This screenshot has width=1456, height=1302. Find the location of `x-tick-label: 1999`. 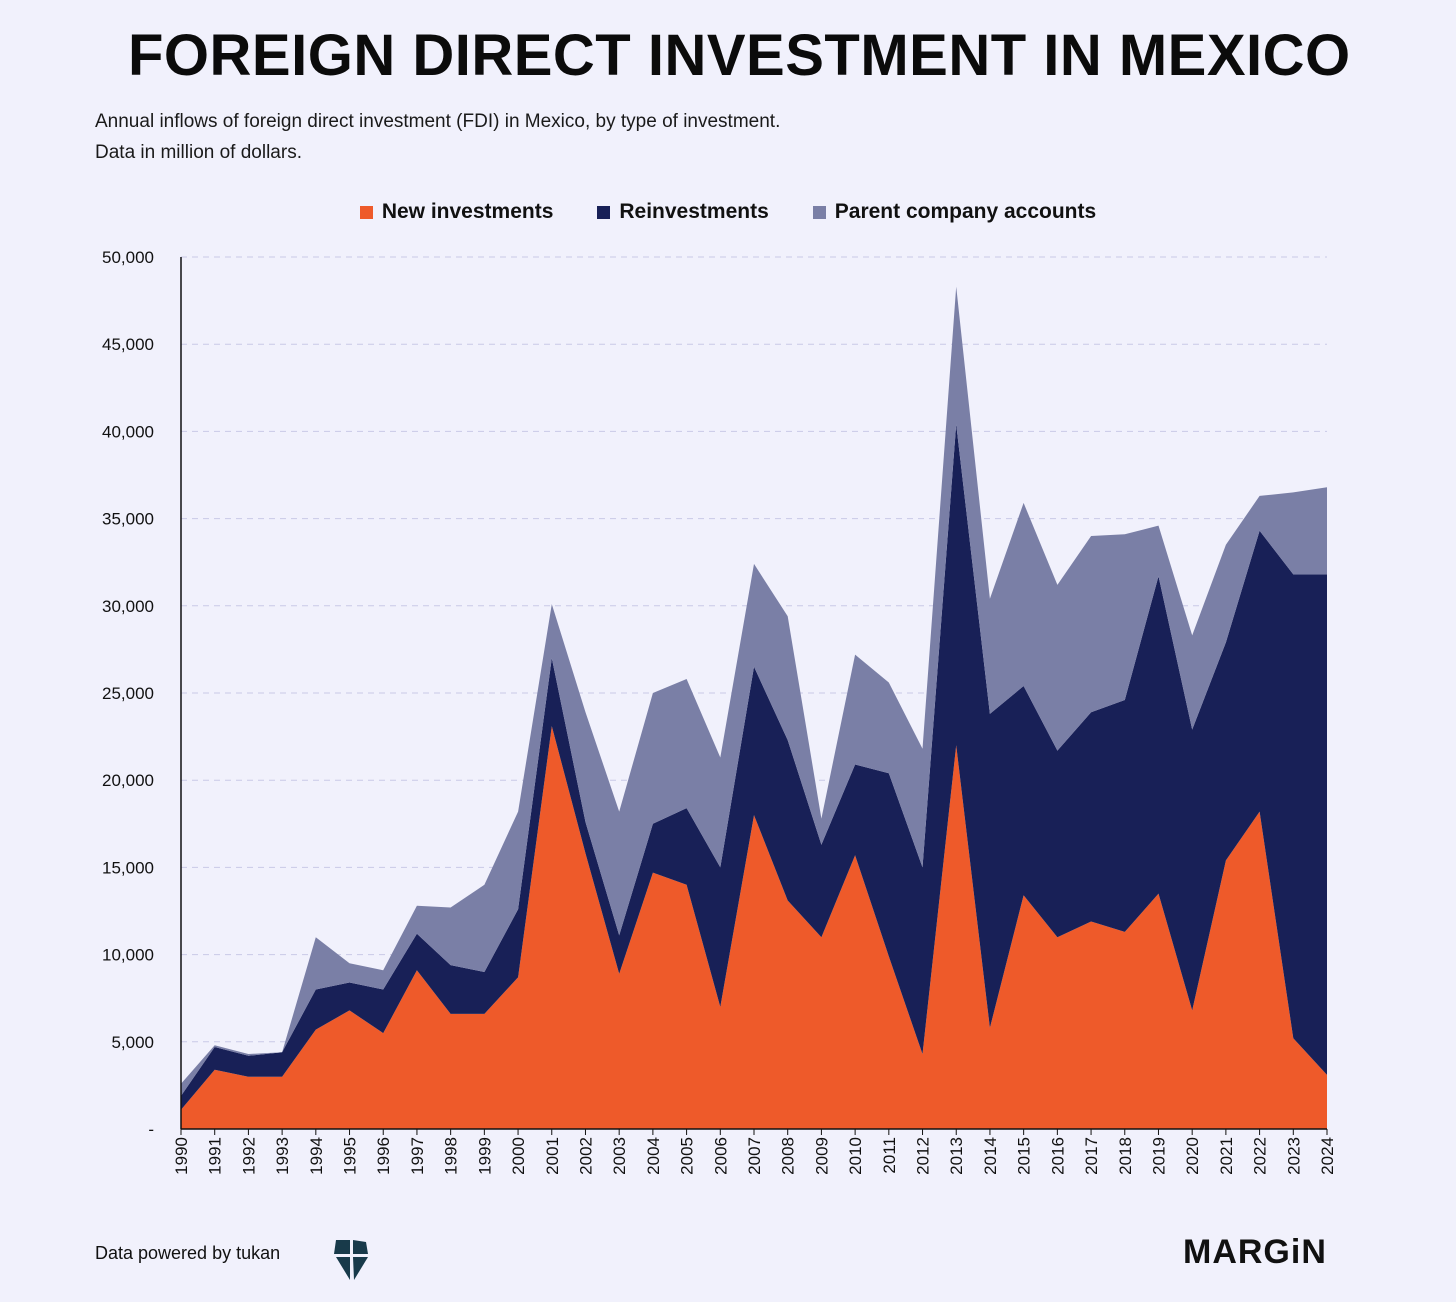

x-tick-label: 1999 is located at coordinates (484, 1156).